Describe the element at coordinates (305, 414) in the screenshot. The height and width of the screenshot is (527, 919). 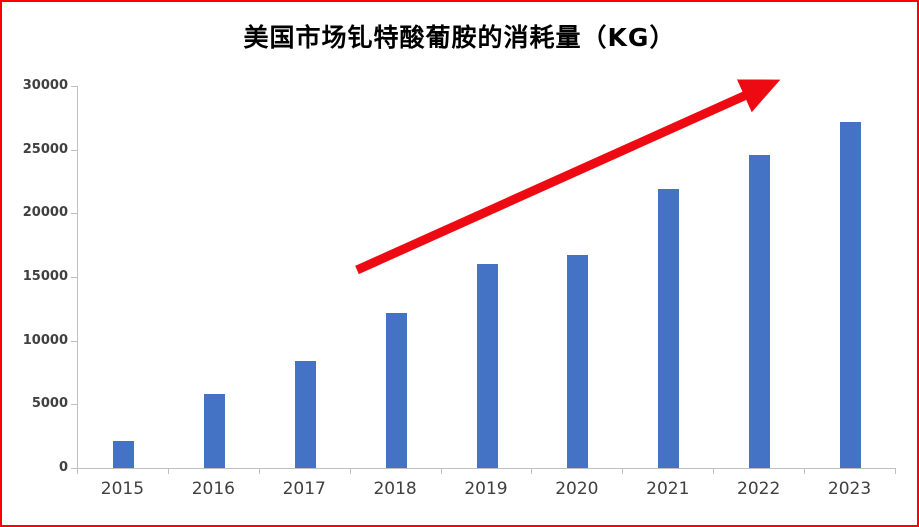
I see `bar-2017` at that location.